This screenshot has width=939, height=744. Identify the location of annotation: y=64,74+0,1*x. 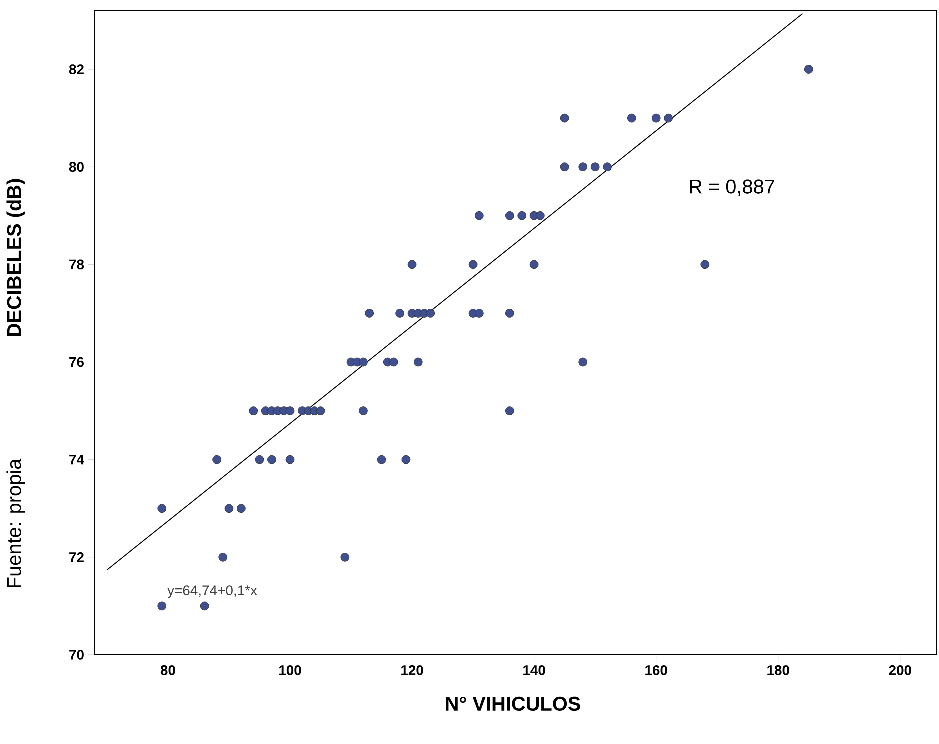
(213, 592).